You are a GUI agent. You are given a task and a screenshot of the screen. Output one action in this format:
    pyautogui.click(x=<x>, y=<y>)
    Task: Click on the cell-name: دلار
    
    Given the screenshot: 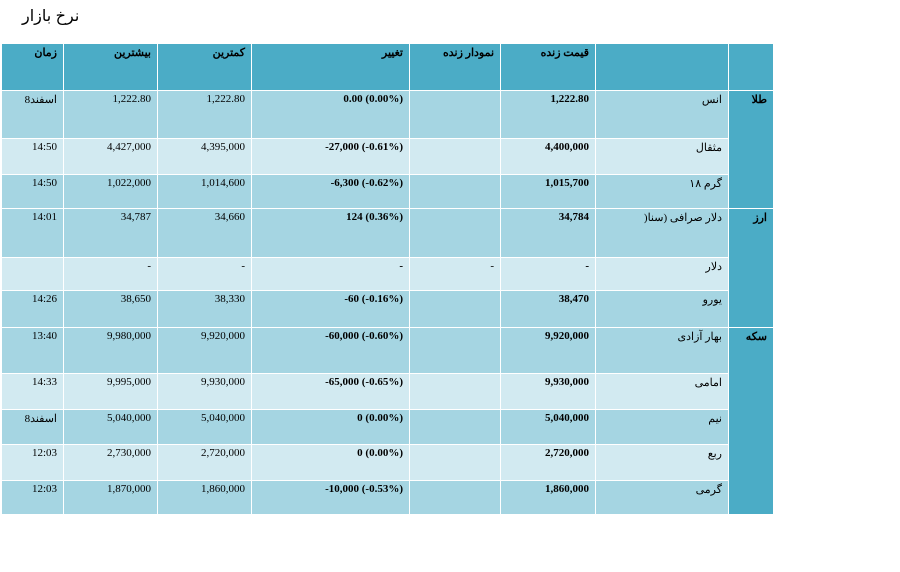 What is the action you would take?
    pyautogui.click(x=662, y=274)
    